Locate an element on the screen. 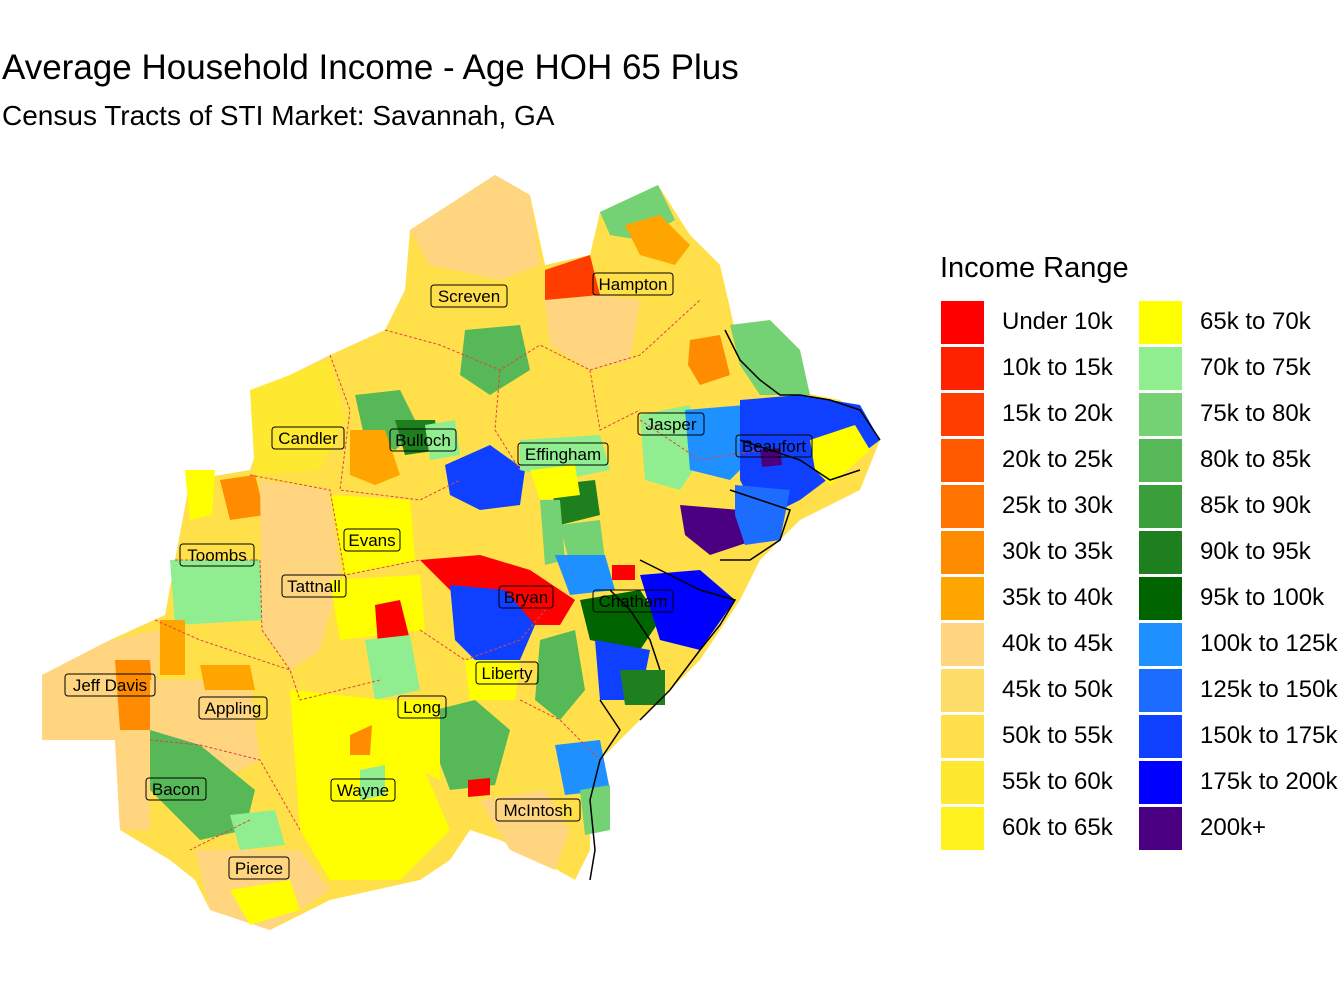  legend-label: 85k to 90k is located at coordinates (1255, 505).